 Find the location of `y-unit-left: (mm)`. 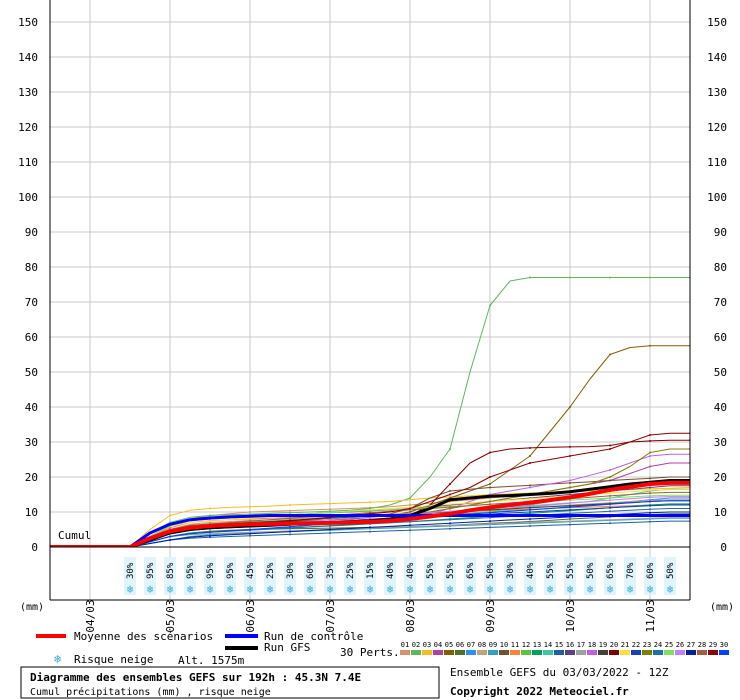

y-unit-left: (mm) is located at coordinates (32, 607).